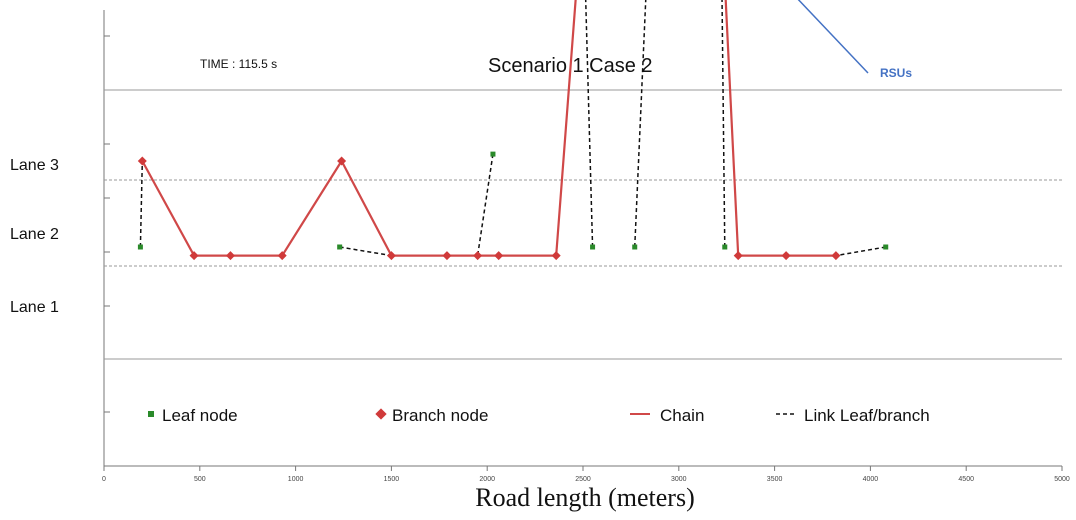 This screenshot has height=520, width=1076. Describe the element at coordinates (679, 479) in the screenshot. I see `x-tick-label: 3000` at that location.